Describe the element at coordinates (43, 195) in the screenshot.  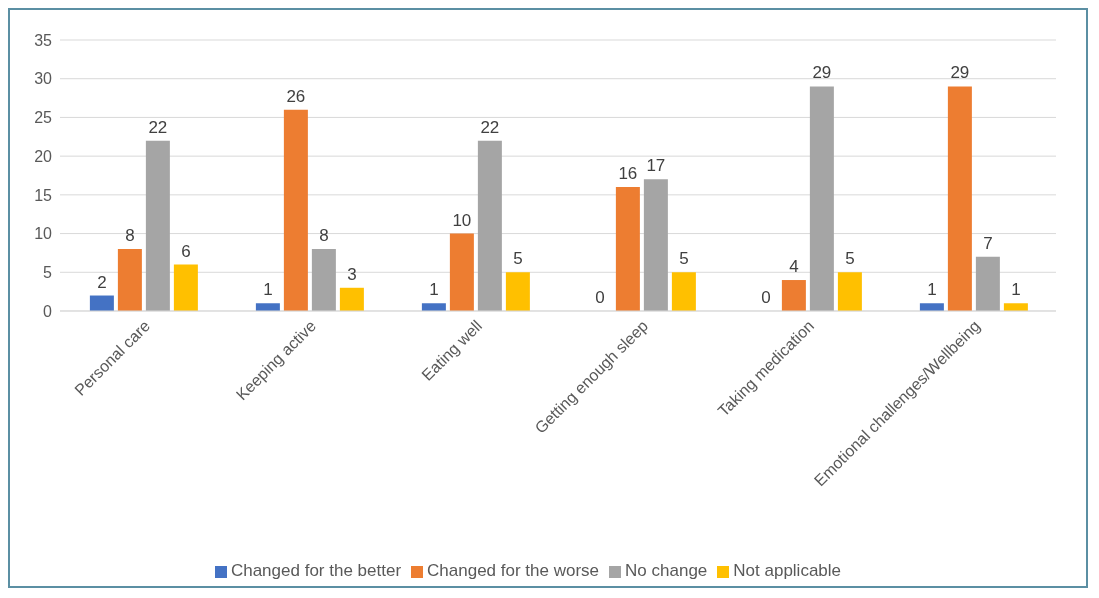
I see `y-tick-label: 15` at that location.